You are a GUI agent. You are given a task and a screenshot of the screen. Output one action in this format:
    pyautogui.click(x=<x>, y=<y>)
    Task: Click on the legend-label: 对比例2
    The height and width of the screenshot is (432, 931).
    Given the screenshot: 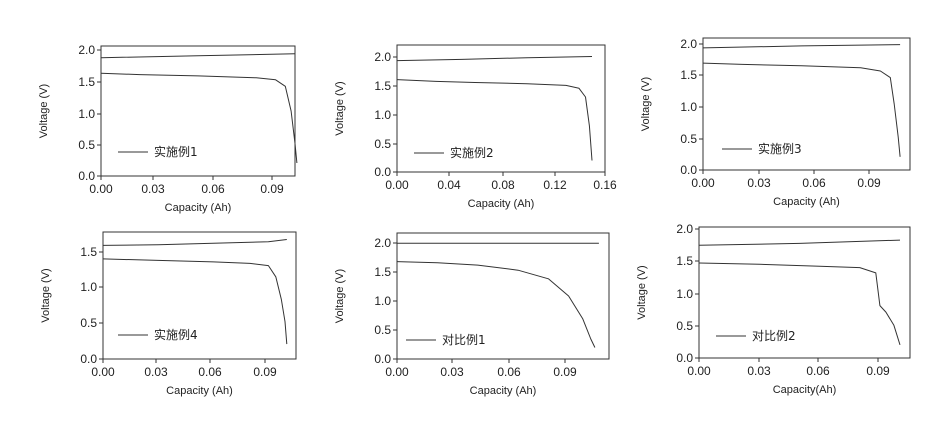 What is the action you would take?
    pyautogui.click(x=774, y=336)
    